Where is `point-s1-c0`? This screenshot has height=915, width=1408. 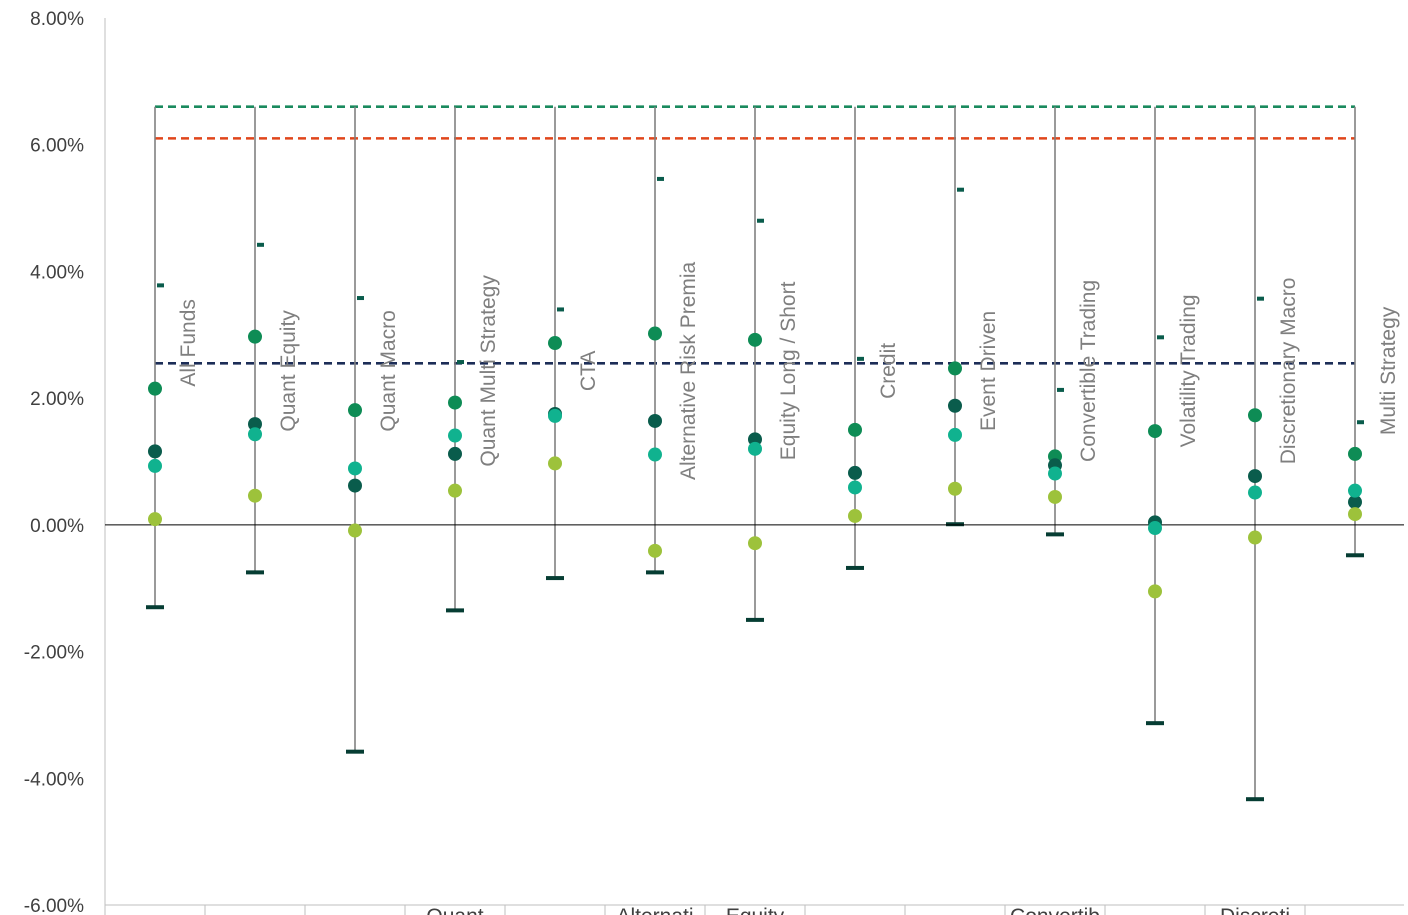 point-s1-c0 is located at coordinates (155, 451).